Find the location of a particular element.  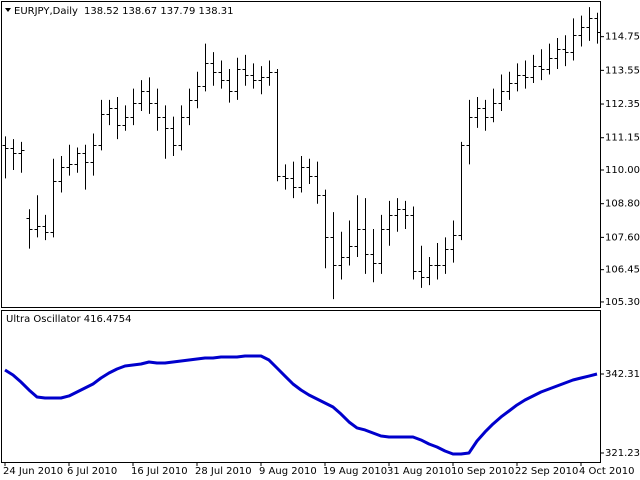

y-tick-label: 114.75 is located at coordinates (622, 37).